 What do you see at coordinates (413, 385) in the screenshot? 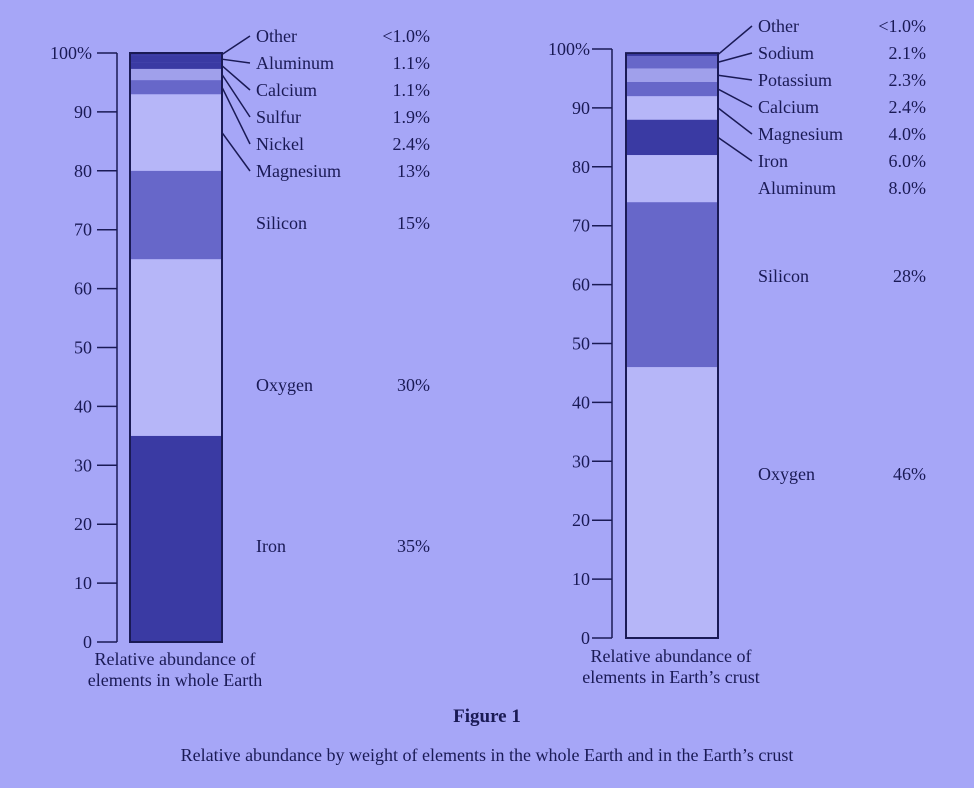
I see `chart1-label-value-oxygen: 30%` at bounding box center [413, 385].